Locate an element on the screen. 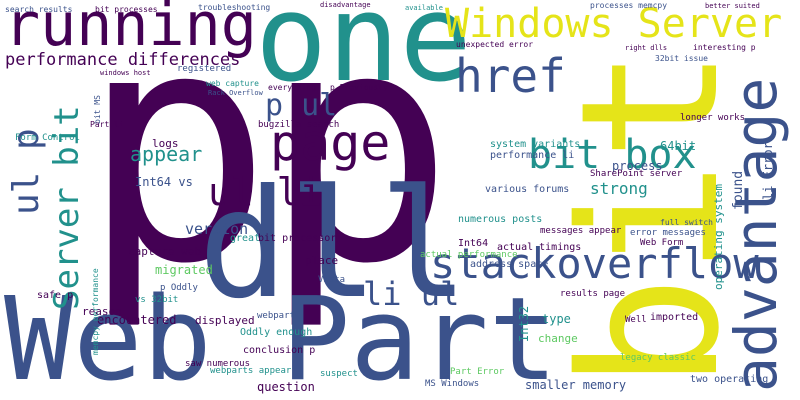 Image resolution: width=800 pixels, height=400 pixels. word: two operating is located at coordinates (729, 379).